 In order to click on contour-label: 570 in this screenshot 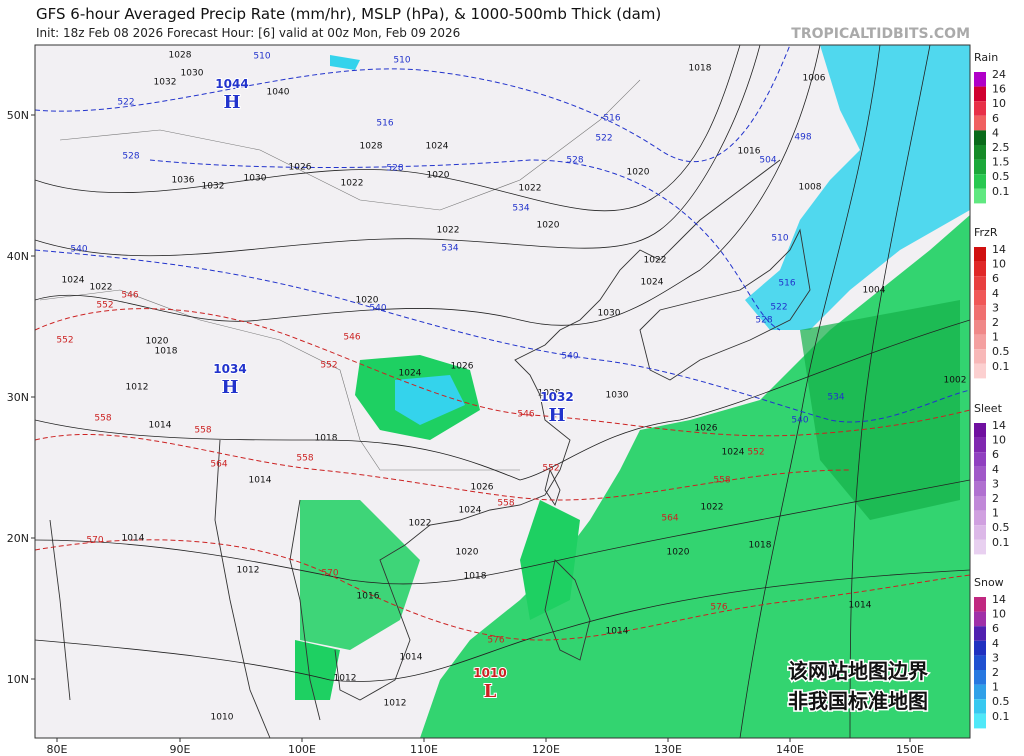, I will do `click(94, 541)`.